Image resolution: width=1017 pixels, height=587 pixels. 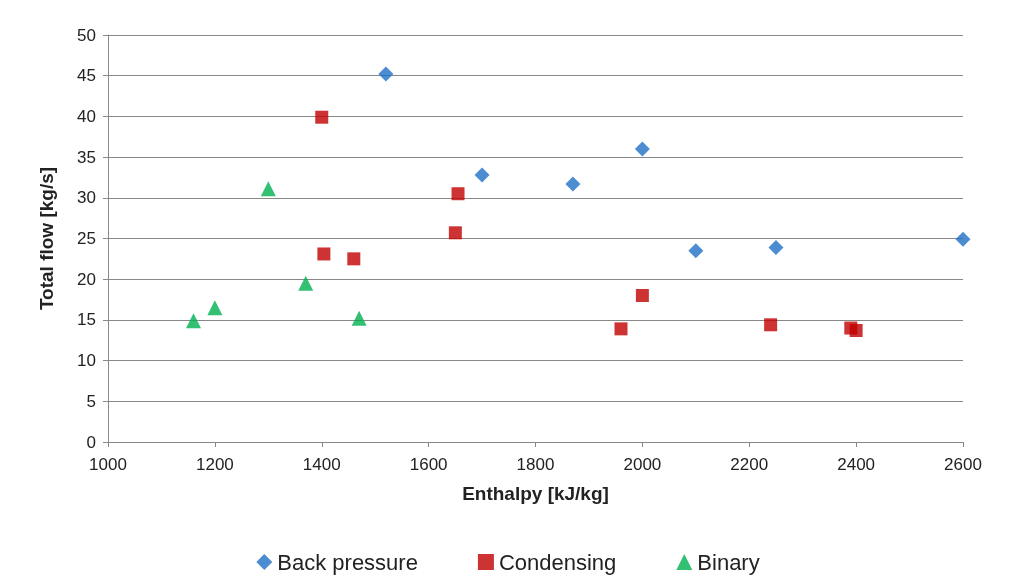 What do you see at coordinates (86, 35) in the screenshot?
I see `y-tick-label: 50` at bounding box center [86, 35].